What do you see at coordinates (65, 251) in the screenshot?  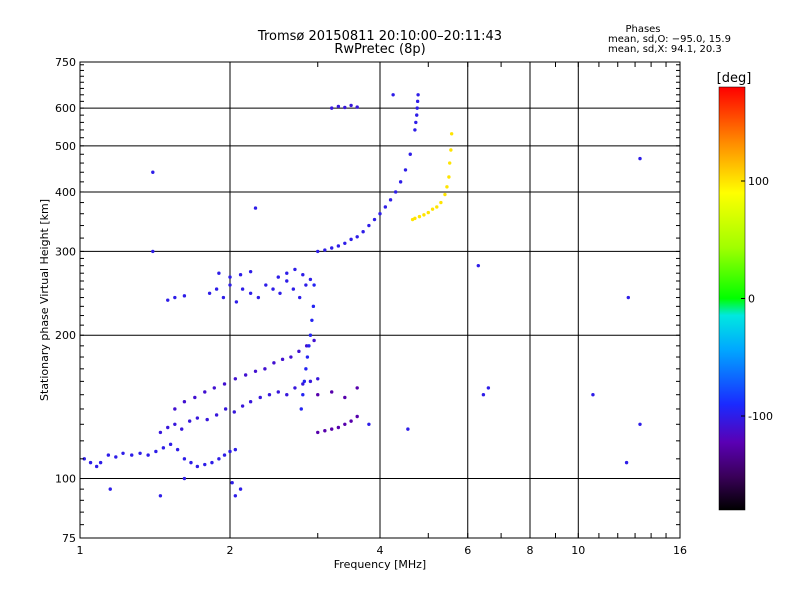 I see `y-tick-label: 300` at bounding box center [65, 251].